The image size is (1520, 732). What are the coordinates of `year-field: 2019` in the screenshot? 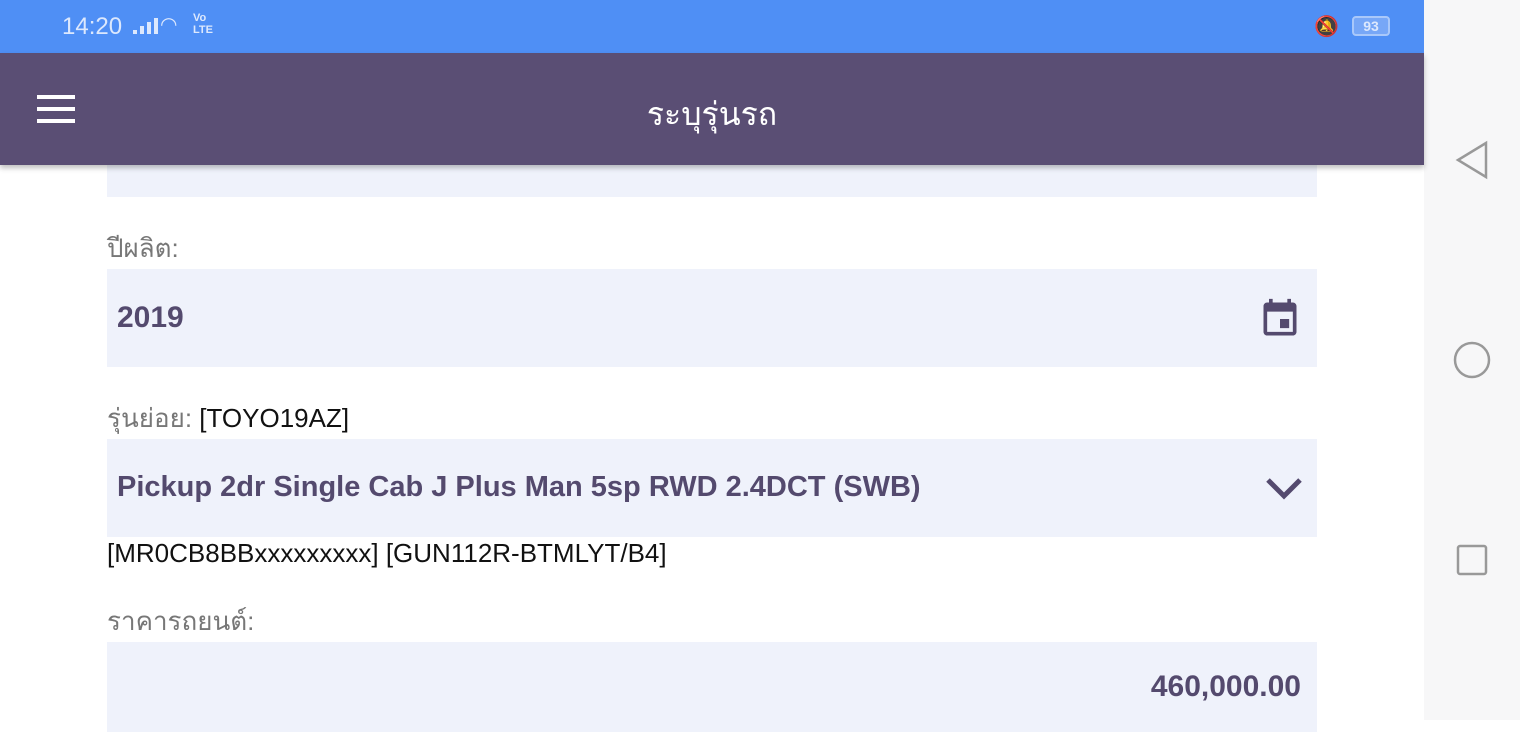 It's located at (712, 318).